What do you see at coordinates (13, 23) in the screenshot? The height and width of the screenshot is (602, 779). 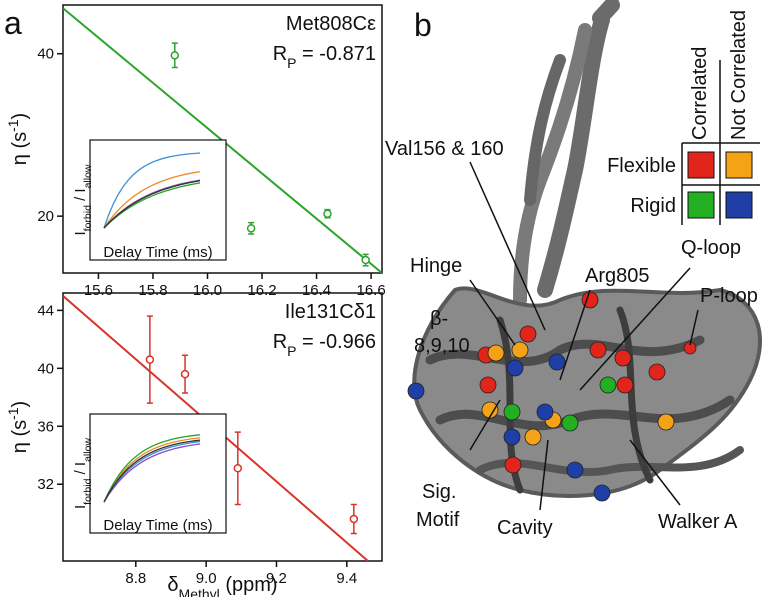 I see `panel-label: a` at bounding box center [13, 23].